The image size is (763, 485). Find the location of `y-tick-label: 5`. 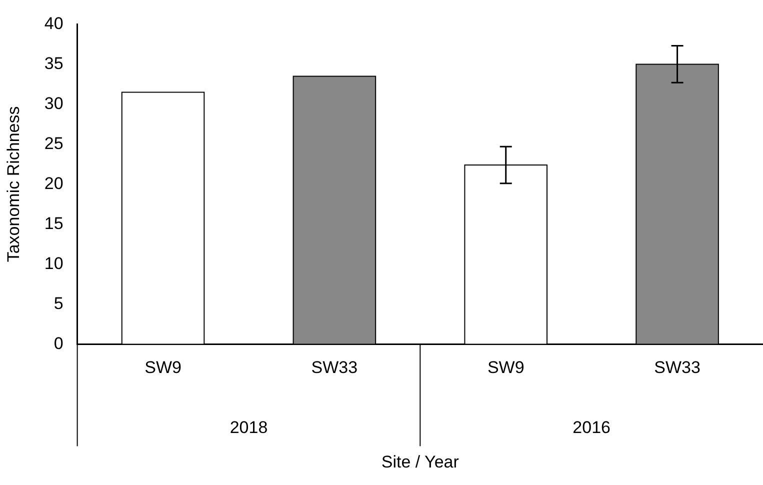

y-tick-label: 5 is located at coordinates (59, 303).